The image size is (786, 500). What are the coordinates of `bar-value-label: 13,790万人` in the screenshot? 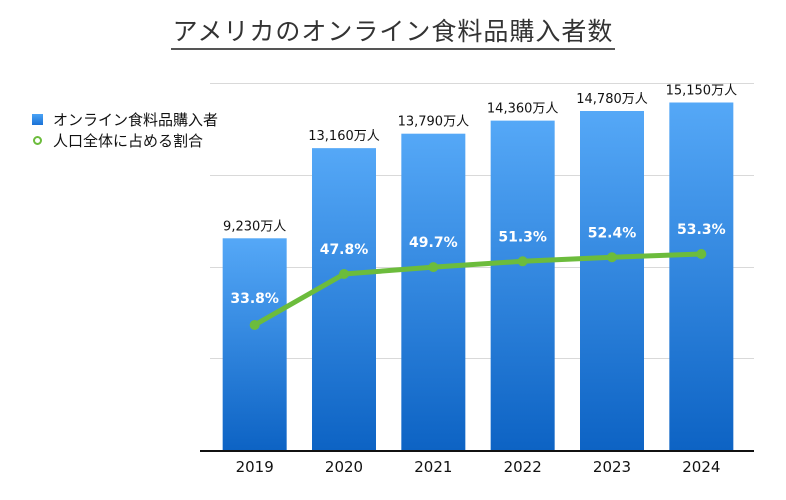 It's located at (434, 122).